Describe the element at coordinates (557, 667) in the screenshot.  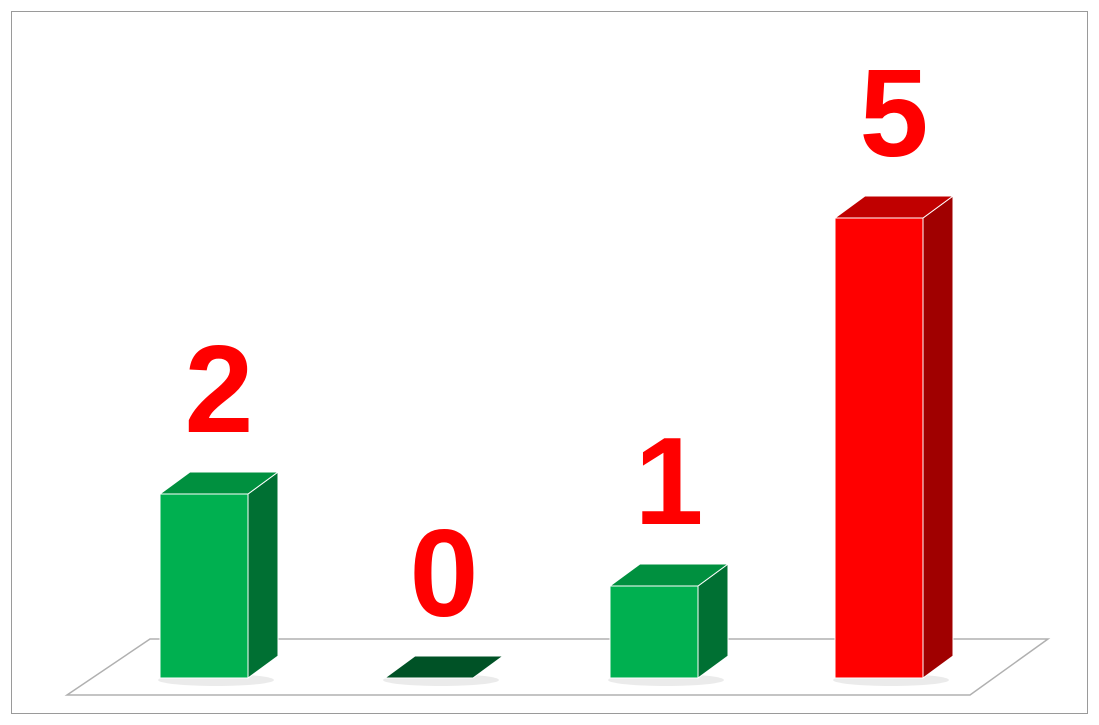
I see `chart-floor` at that location.